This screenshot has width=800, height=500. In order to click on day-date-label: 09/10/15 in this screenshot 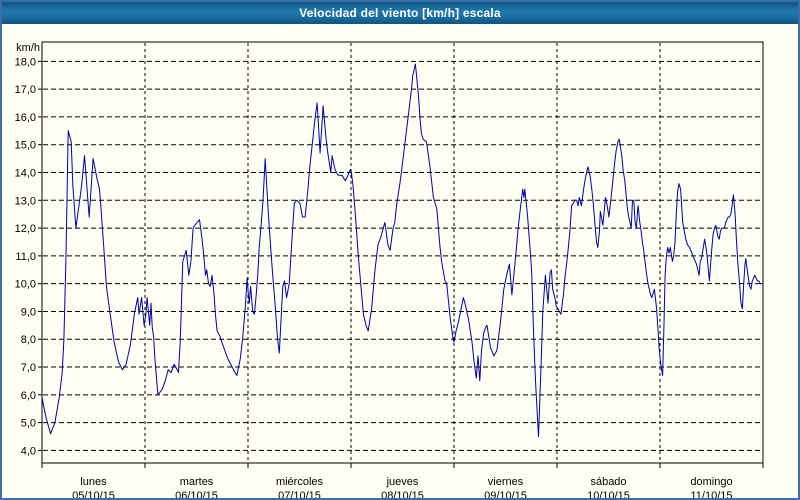, I will do `click(505, 495)`.